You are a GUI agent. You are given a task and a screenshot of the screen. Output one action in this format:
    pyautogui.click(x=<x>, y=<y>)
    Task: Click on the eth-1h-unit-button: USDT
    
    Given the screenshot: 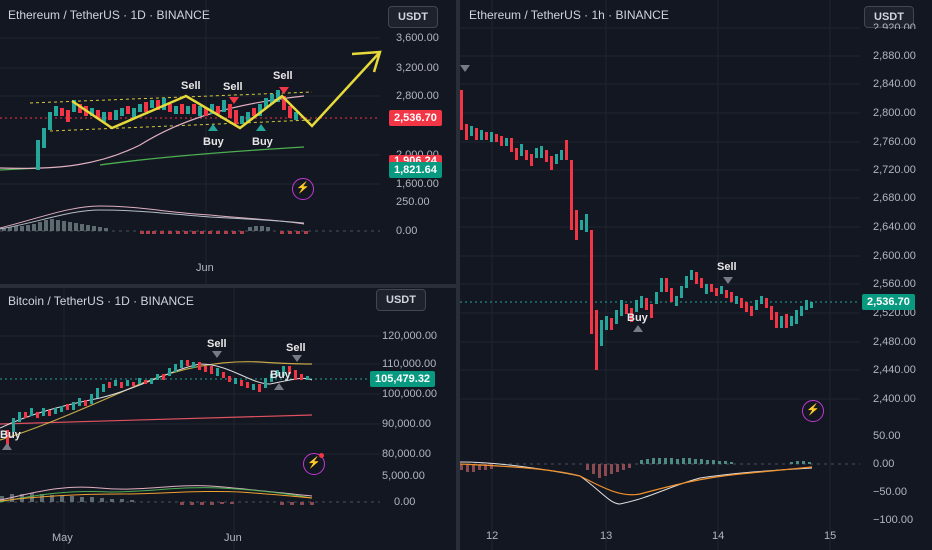 What is the action you would take?
    pyautogui.click(x=889, y=17)
    